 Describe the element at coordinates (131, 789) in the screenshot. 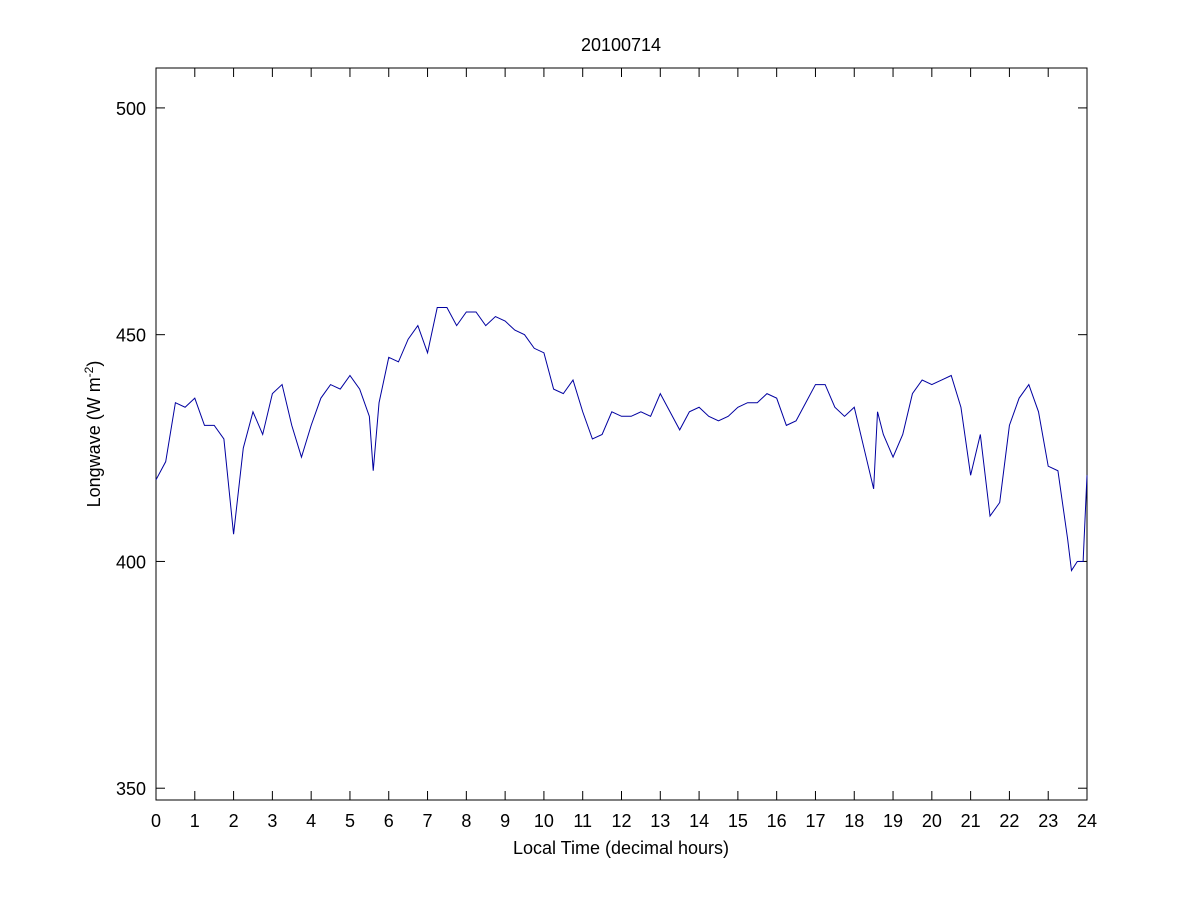

I see `y-tick-label: 350` at that location.